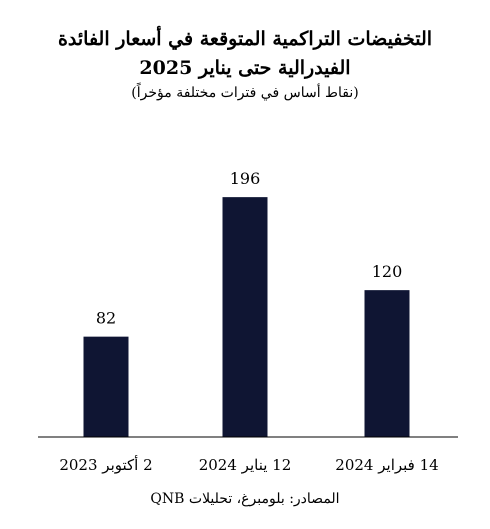 This screenshot has width=490, height=529. Describe the element at coordinates (245, 499) in the screenshot. I see `source-note: المصادر: بلومبرغ، تحليلات QNB` at that location.